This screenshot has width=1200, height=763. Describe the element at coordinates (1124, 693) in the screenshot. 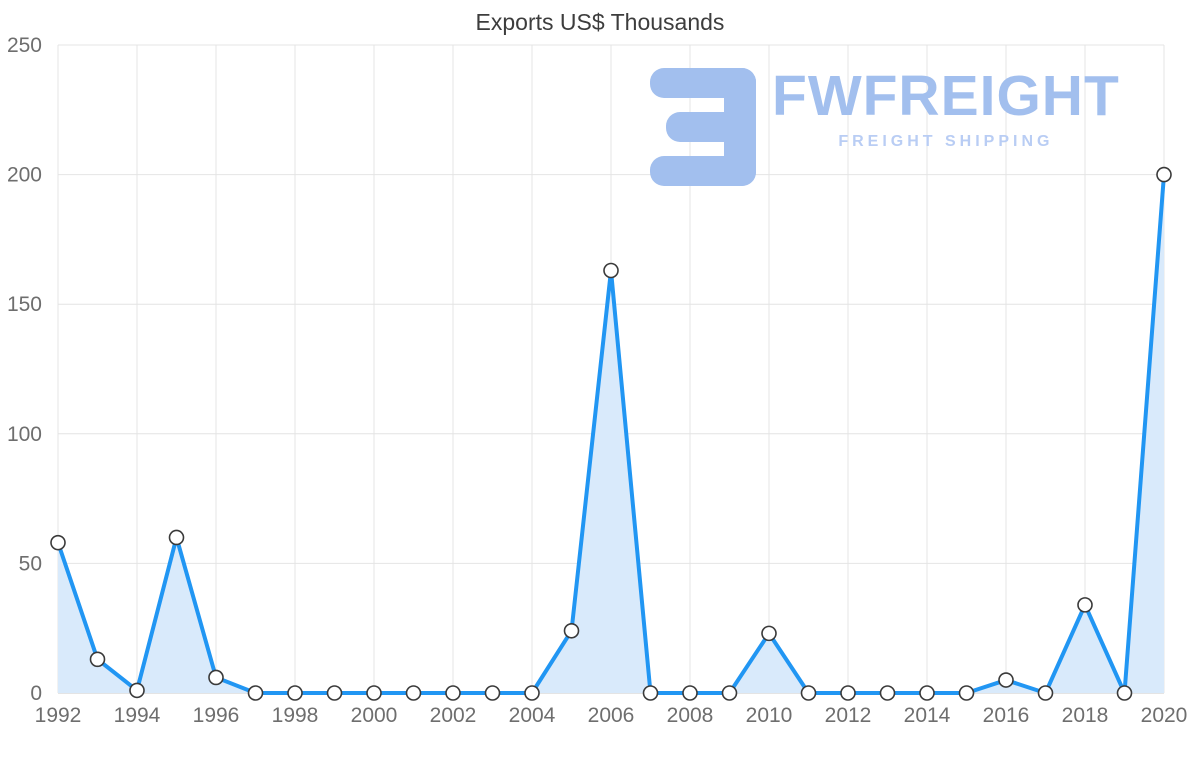

I see `data-point-2019` at that location.